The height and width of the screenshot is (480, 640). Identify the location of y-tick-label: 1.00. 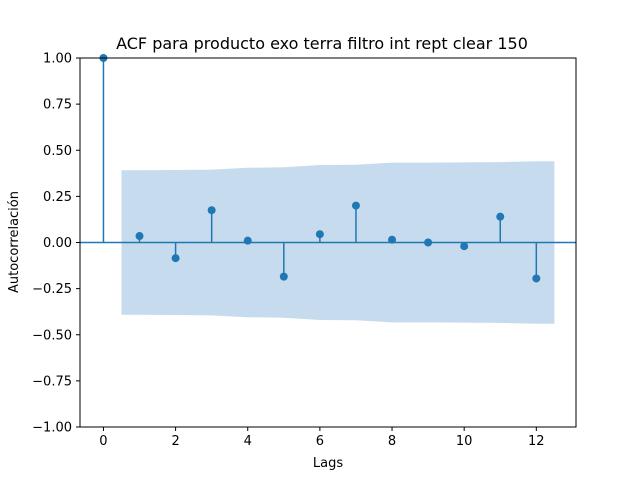
(57, 59).